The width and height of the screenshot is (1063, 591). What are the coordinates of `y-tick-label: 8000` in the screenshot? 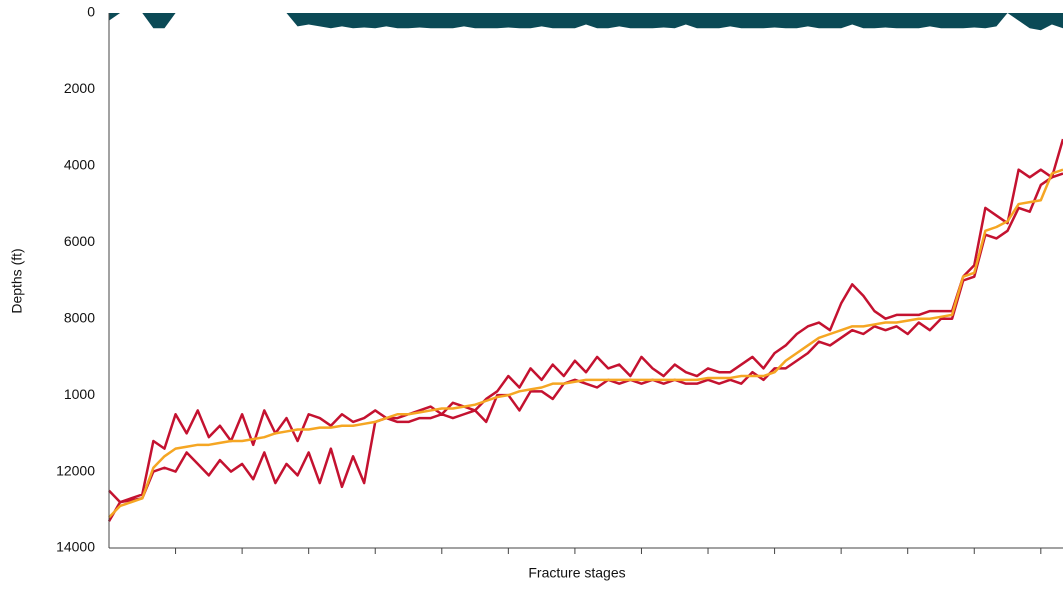 It's located at (79, 317).